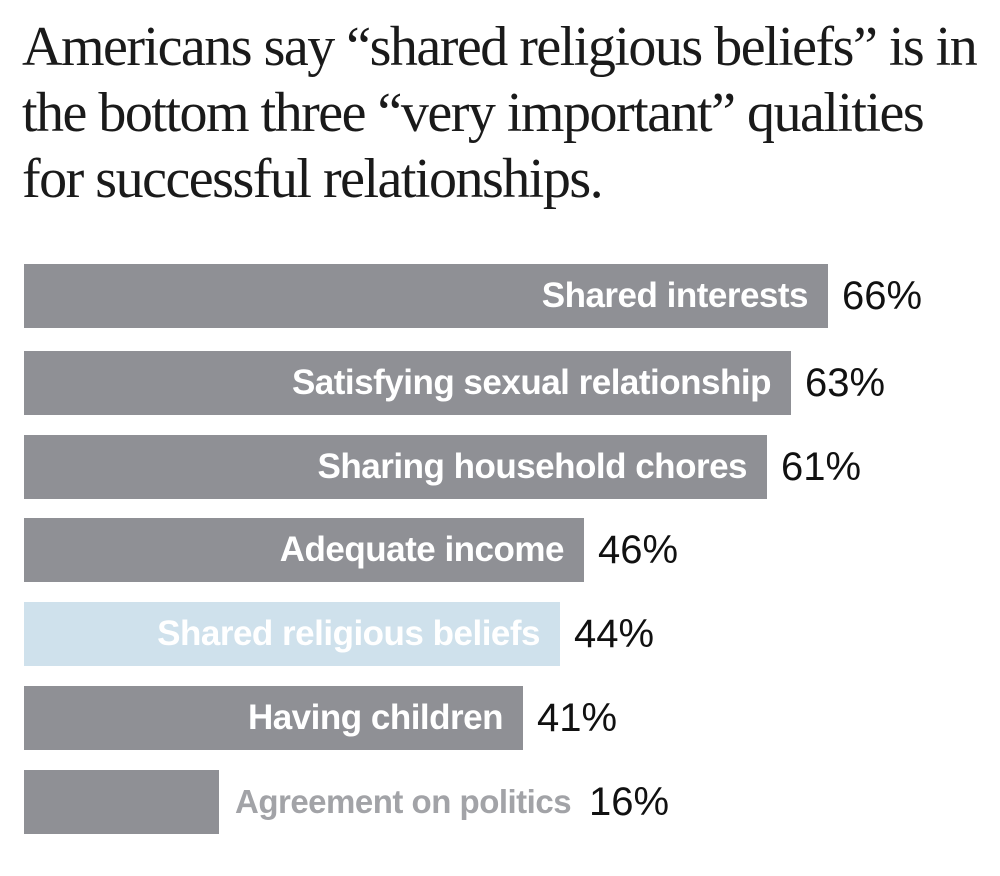  I want to click on value-label: 41%, so click(577, 718).